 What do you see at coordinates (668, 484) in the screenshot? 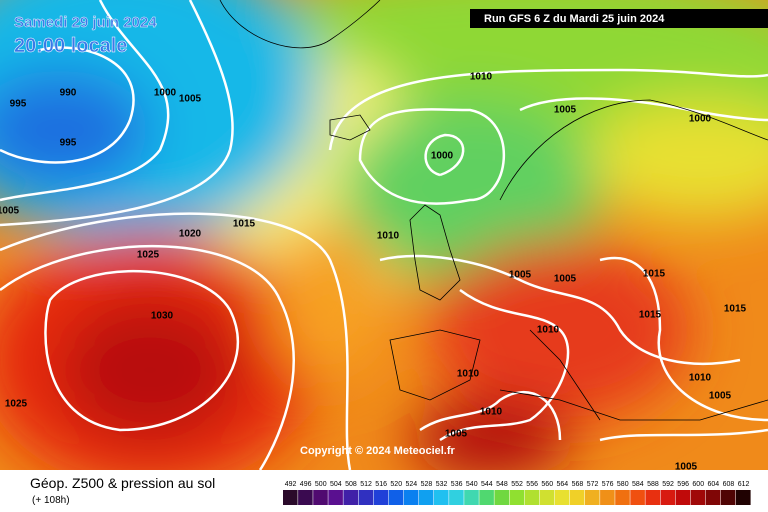
I see `legend-label: 592` at bounding box center [668, 484].